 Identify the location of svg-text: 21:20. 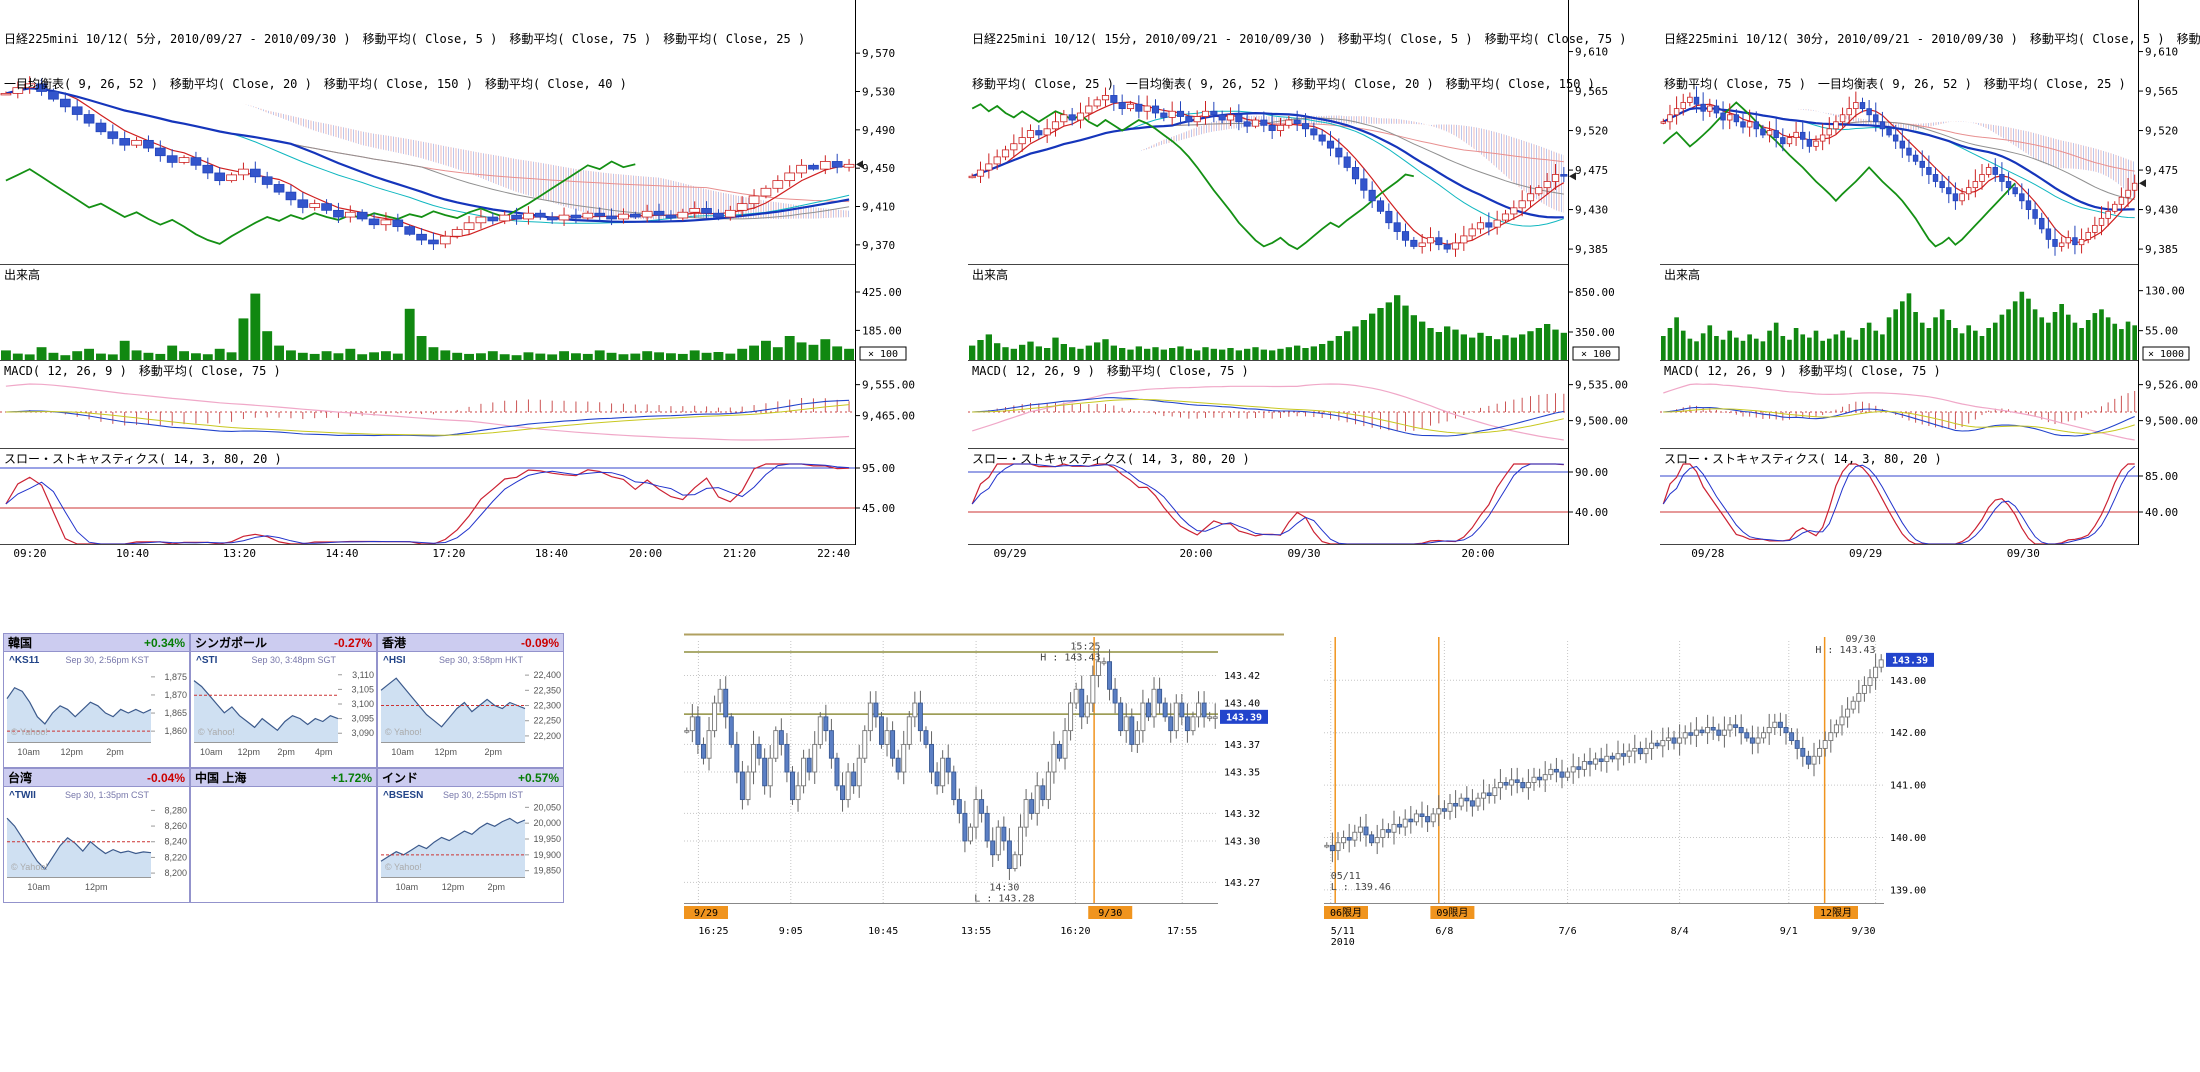
(739, 553).